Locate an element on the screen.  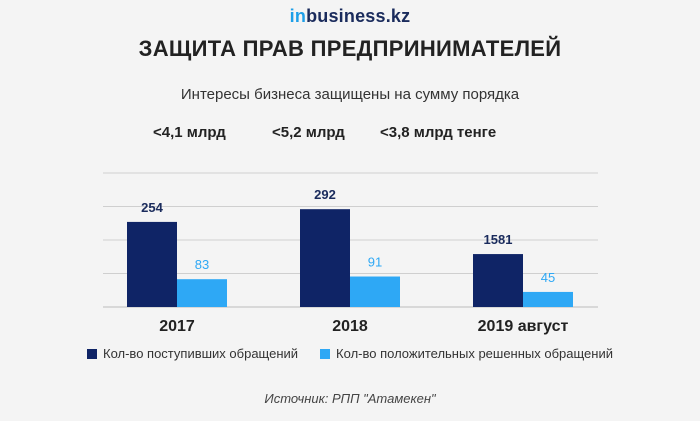
site-logo: inbusiness.kz is located at coordinates (350, 16).